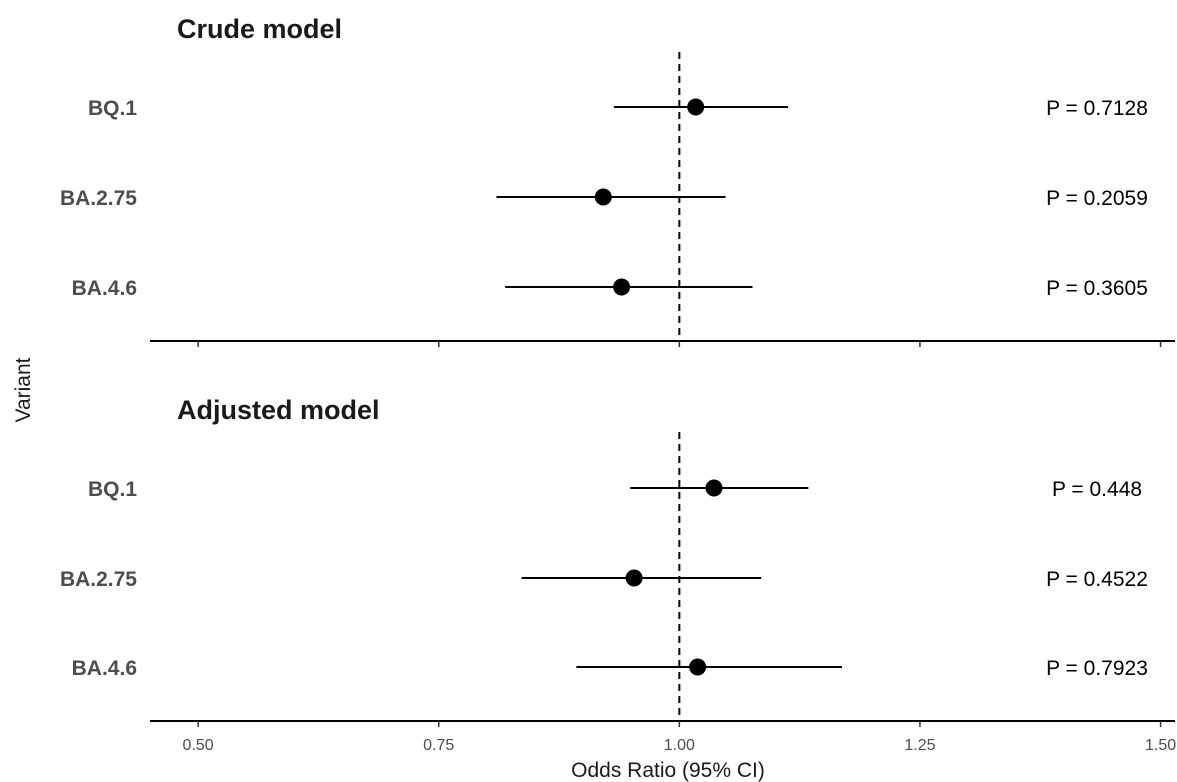 The height and width of the screenshot is (782, 1177). Describe the element at coordinates (198, 745) in the screenshot. I see `x-tick-label: 0.50` at that location.